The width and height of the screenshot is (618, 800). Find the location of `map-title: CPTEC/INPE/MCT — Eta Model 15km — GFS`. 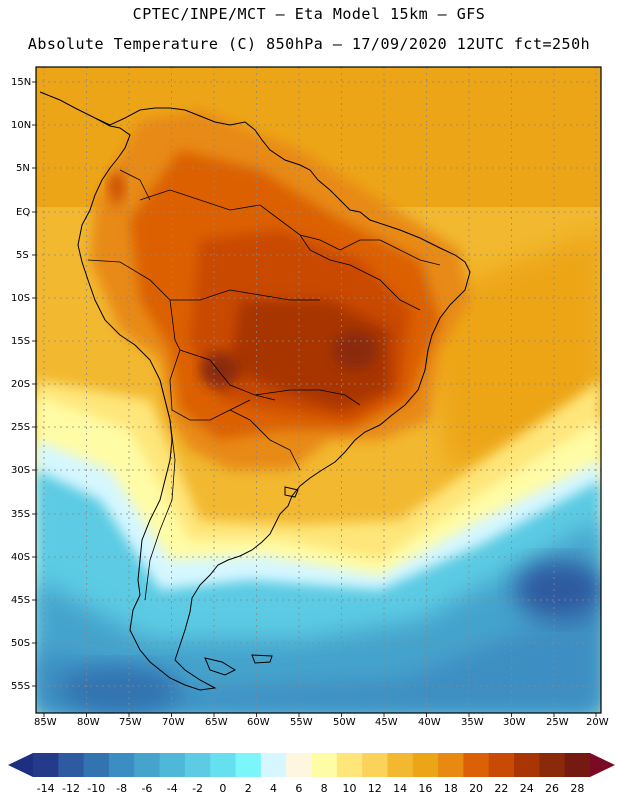

map-title: CPTEC/INPE/MCT — Eta Model 15km — GFS is located at coordinates (309, 14).